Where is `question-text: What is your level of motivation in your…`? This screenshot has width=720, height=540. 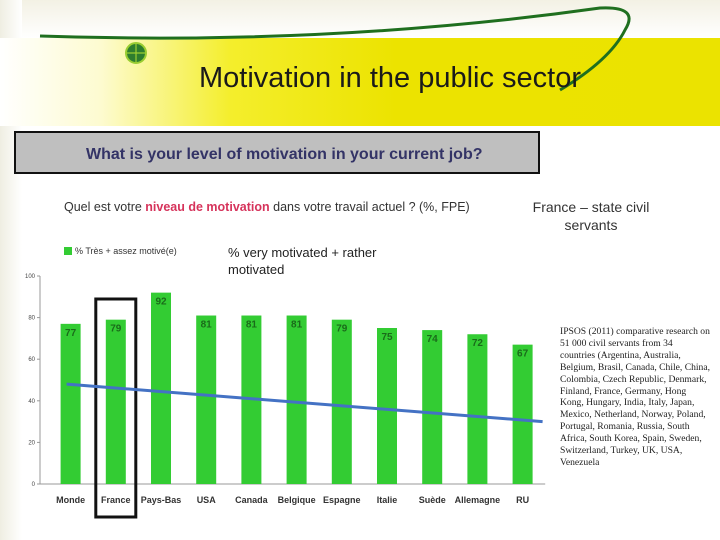 question-text: What is your level of motivation in your… is located at coordinates (284, 154).